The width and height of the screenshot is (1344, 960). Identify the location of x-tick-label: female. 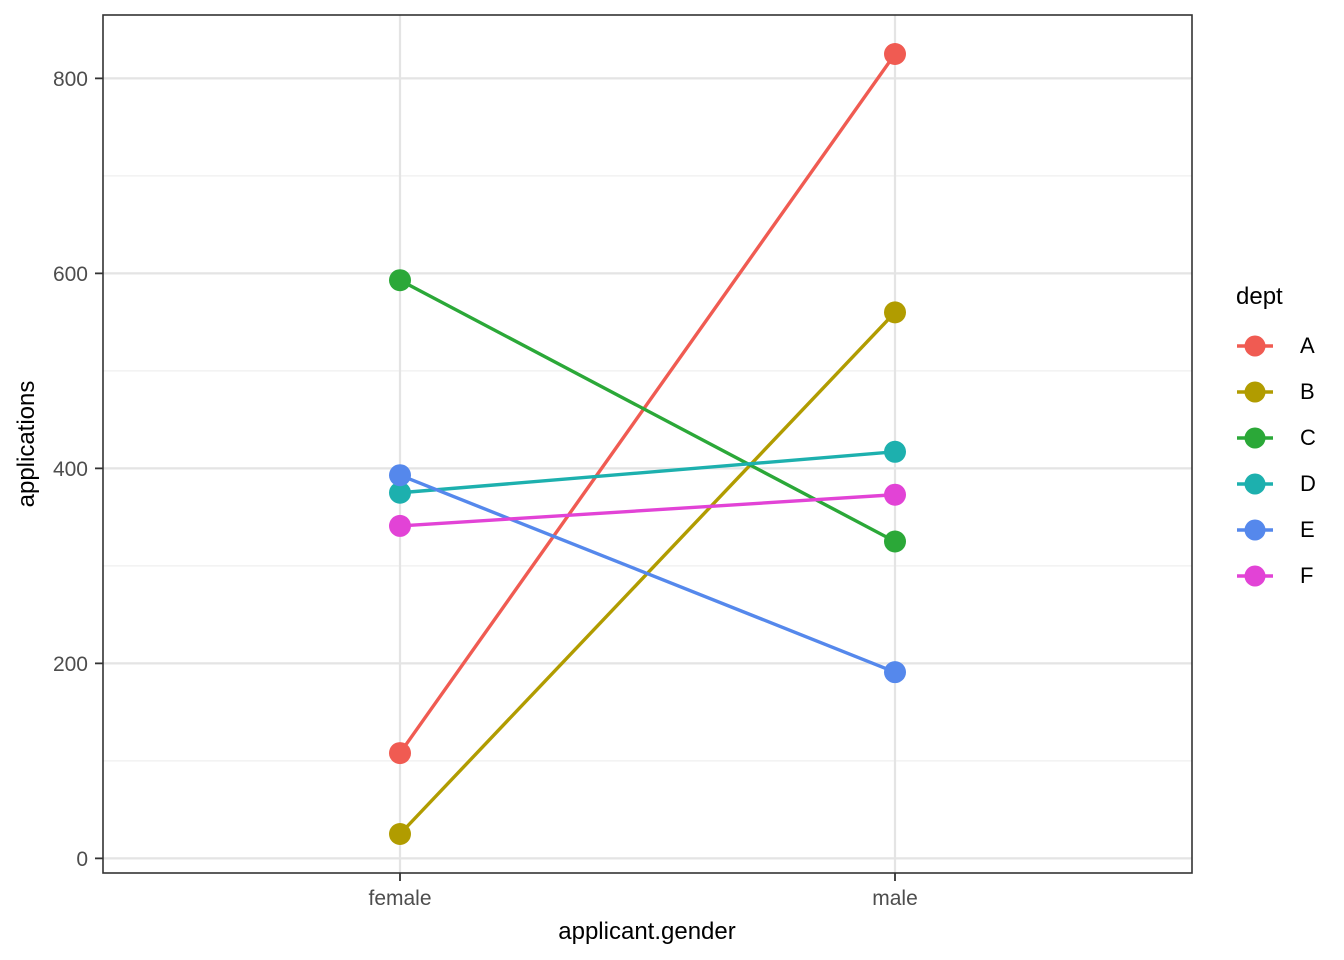
(399, 898).